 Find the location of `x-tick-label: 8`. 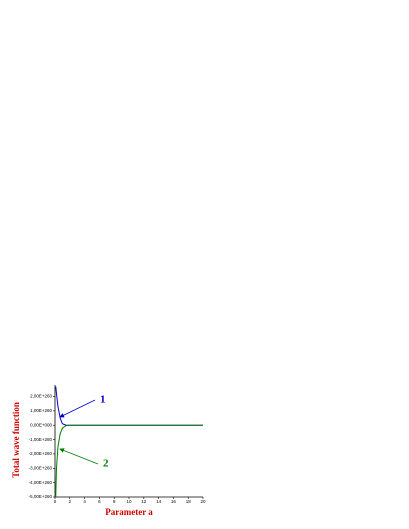

x-tick-label: 8 is located at coordinates (114, 501).